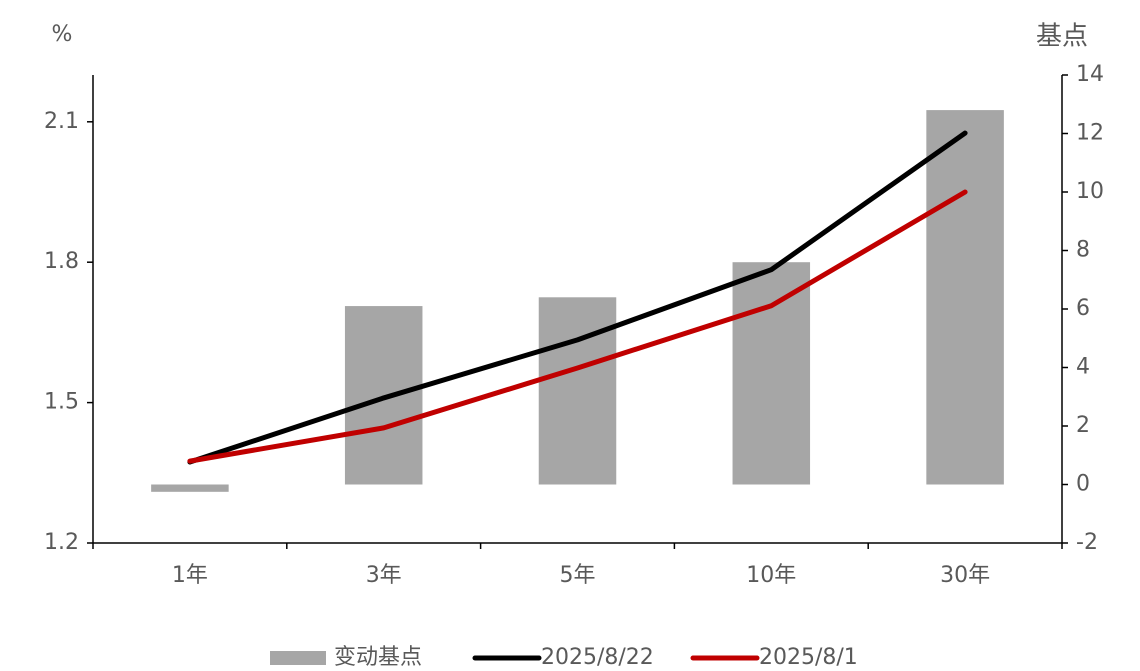 The image size is (1140, 671). What do you see at coordinates (1083, 250) in the screenshot?
I see `y2-tick-label: 8` at bounding box center [1083, 250].